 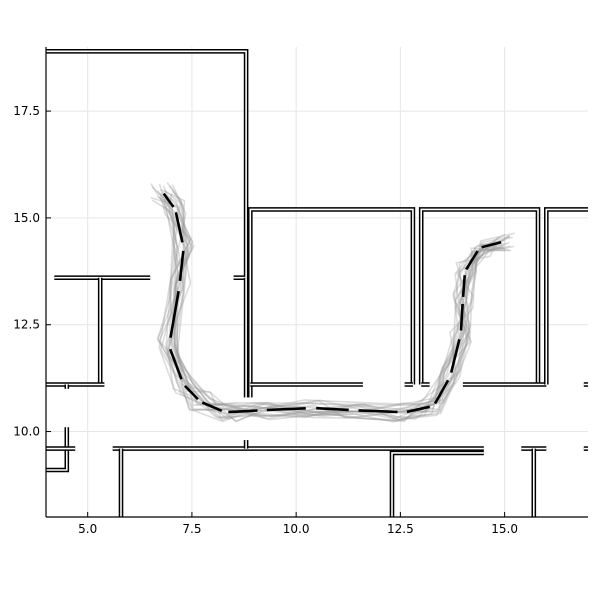 I want to click on wall-room-a-core, so click(x=331, y=303).